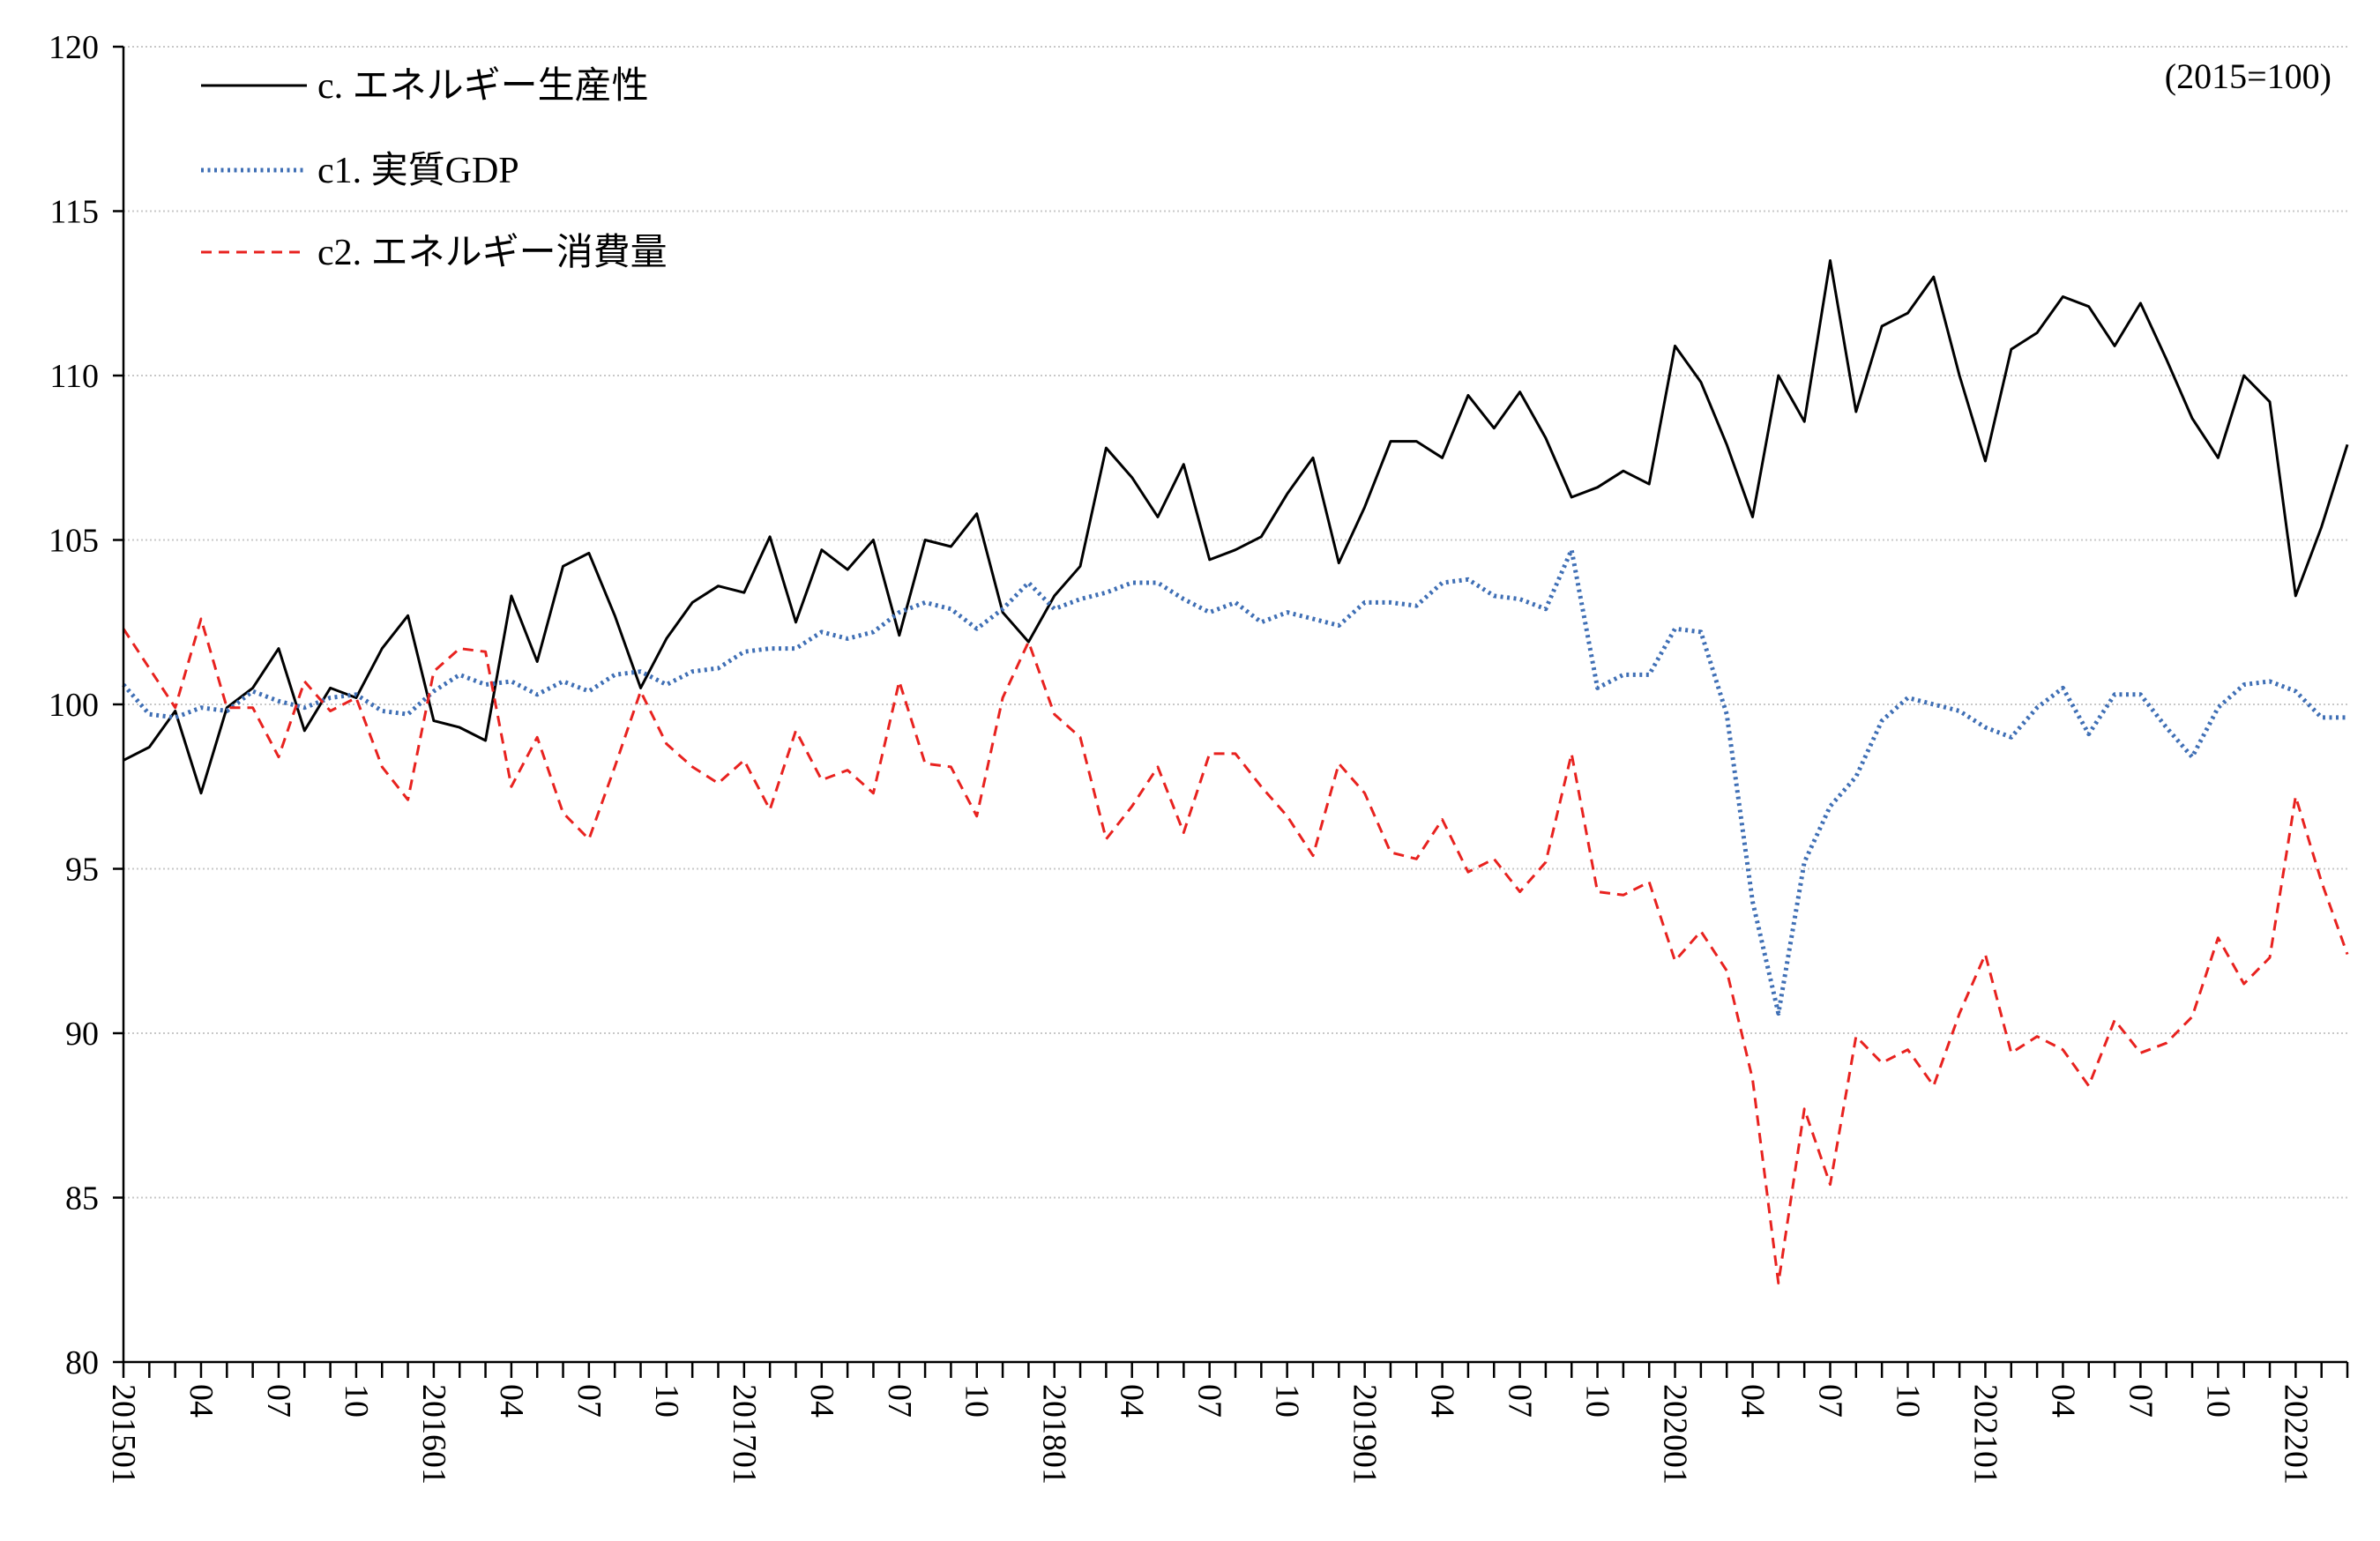  I want to click on x-tick-label: 201701, so click(744, 1434).